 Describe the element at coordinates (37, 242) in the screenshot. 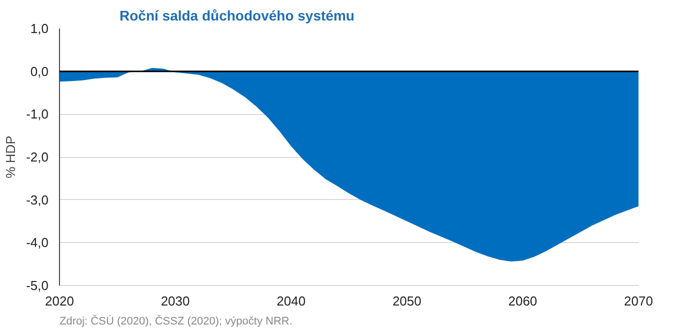

I see `y-tick-label: -4,0` at that location.